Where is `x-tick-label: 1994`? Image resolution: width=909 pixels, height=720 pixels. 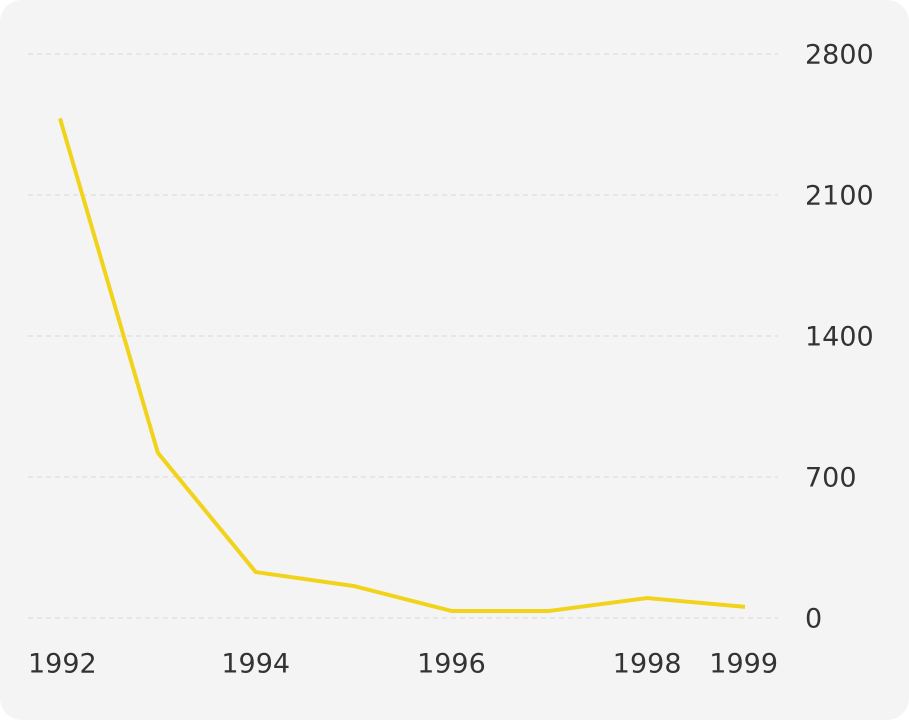
x-tick-label: 1994 is located at coordinates (255, 664).